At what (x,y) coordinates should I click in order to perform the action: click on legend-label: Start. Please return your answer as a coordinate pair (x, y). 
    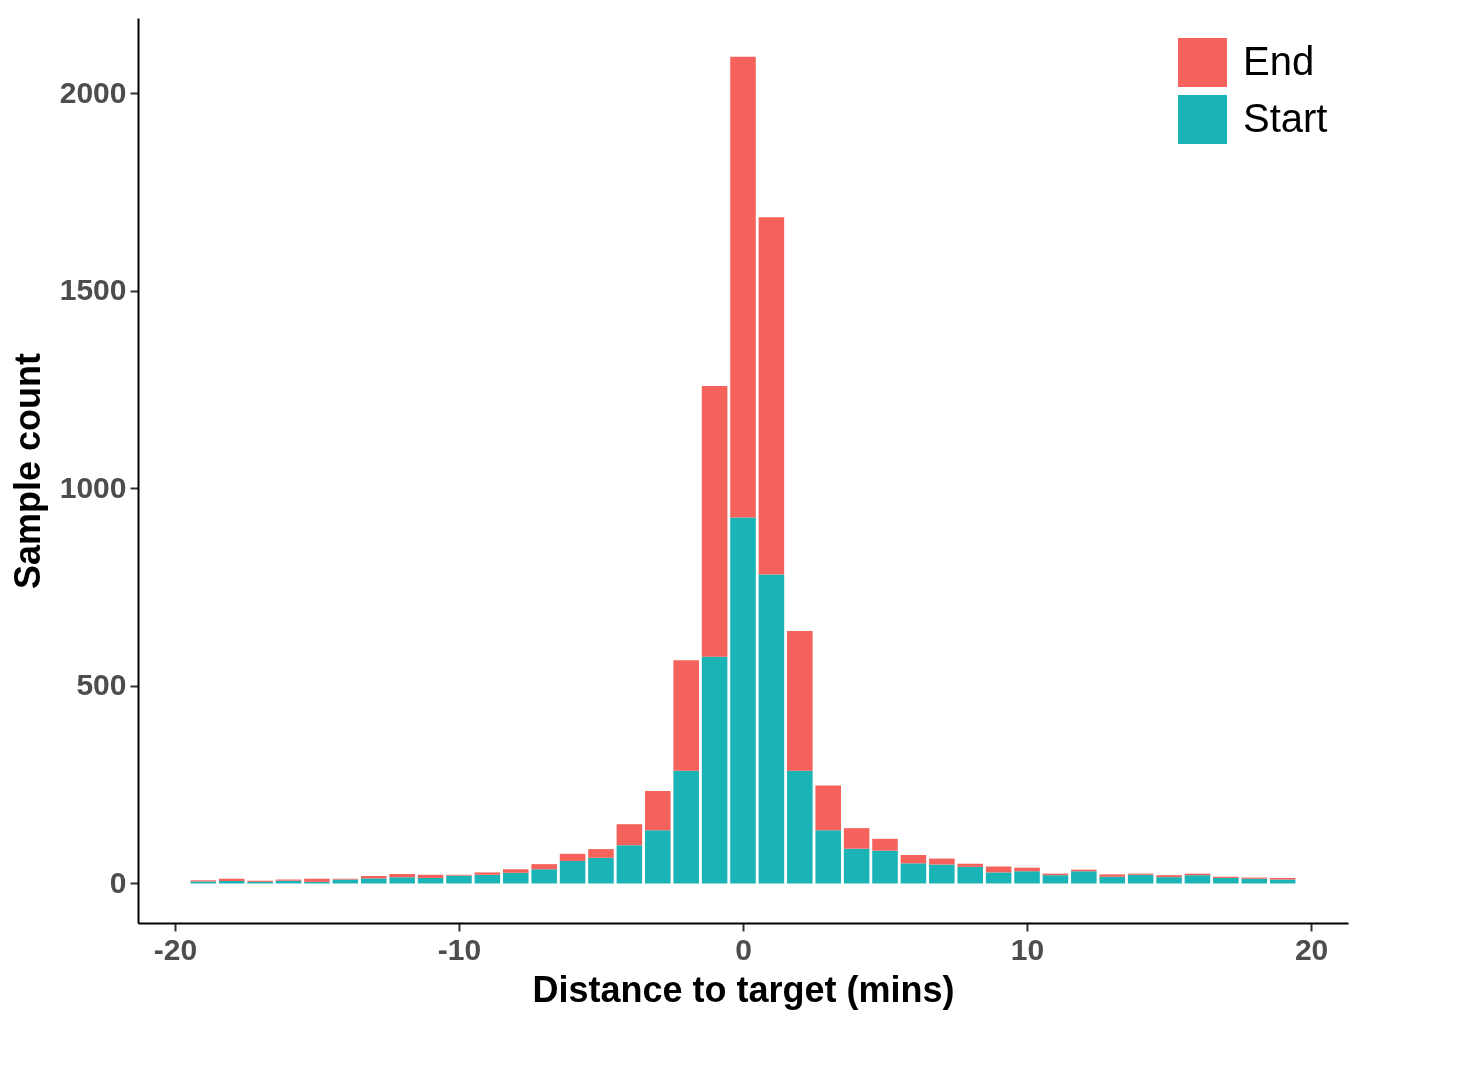
    Looking at the image, I should click on (1285, 117).